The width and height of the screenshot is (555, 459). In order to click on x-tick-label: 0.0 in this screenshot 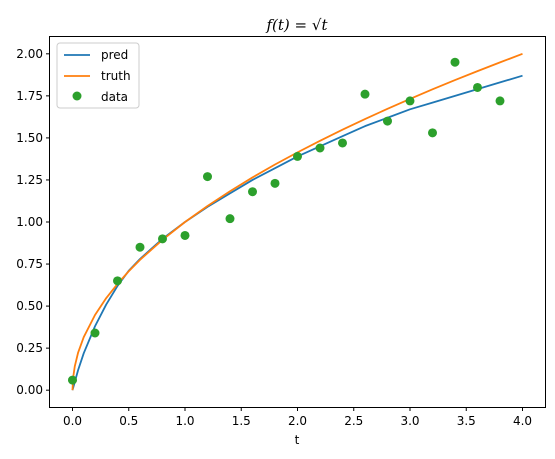, I will do `click(72, 421)`.